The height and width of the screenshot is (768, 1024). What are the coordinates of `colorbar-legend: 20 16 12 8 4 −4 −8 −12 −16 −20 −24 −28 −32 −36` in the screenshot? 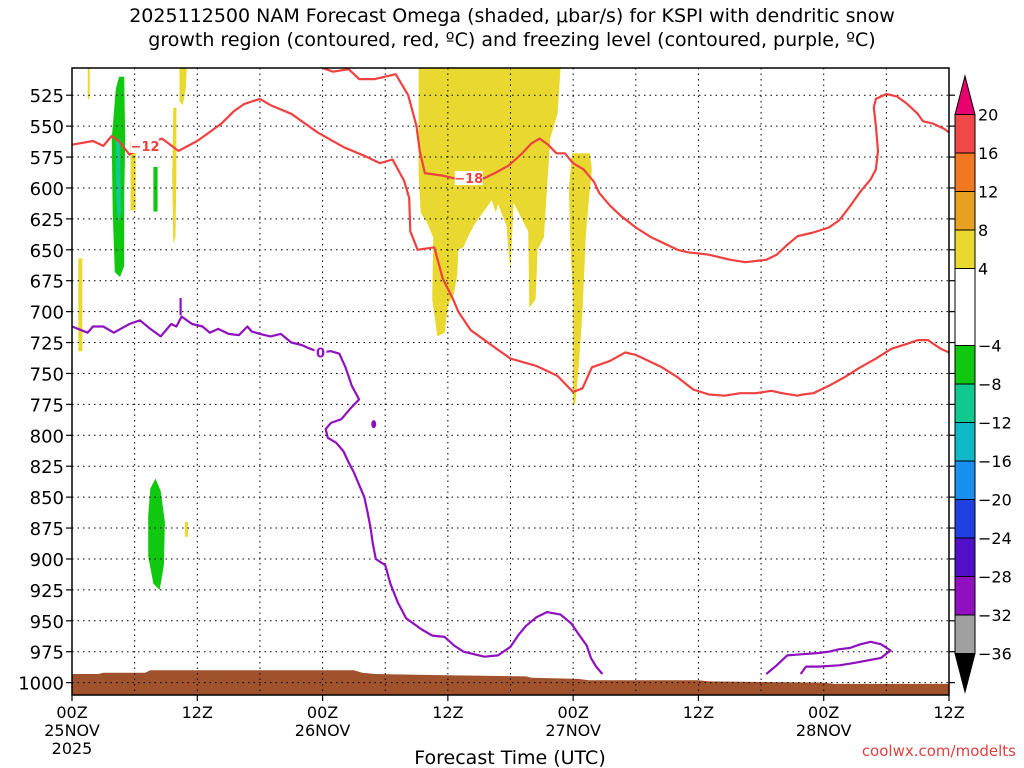 It's located at (983, 384).